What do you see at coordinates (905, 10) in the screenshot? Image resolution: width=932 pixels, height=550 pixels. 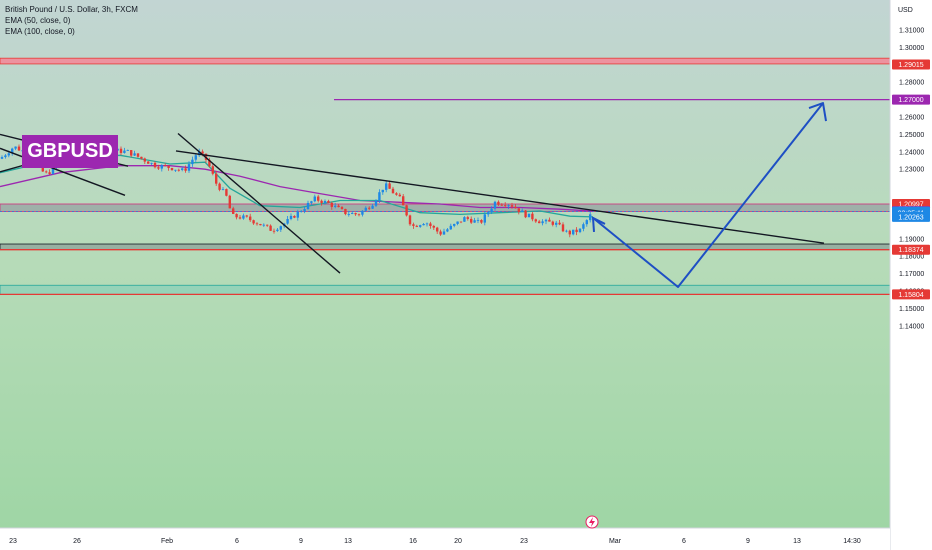 I see `currency-label: USD` at bounding box center [905, 10].